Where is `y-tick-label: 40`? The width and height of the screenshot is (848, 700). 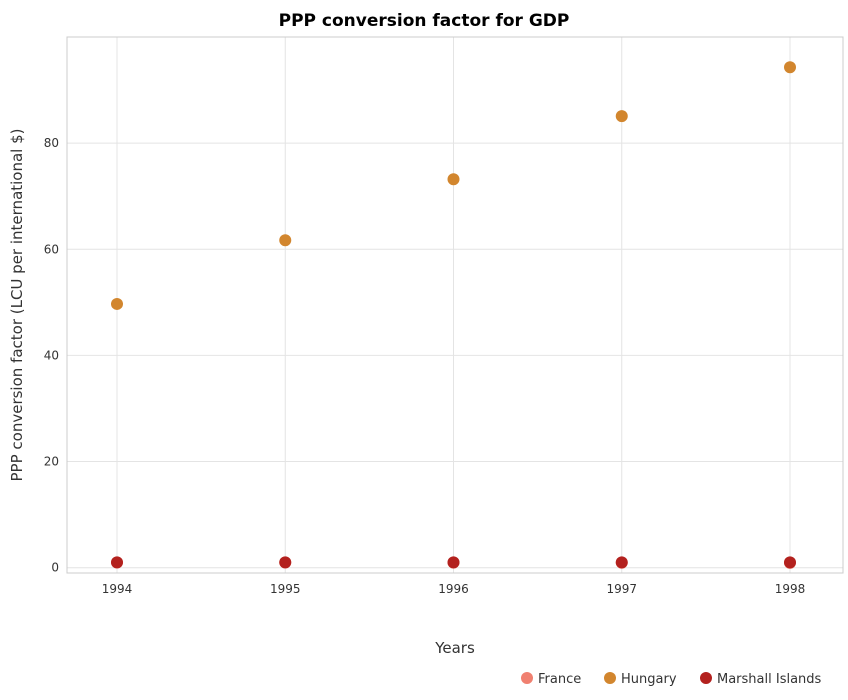
y-tick-label: 40 is located at coordinates (51, 355).